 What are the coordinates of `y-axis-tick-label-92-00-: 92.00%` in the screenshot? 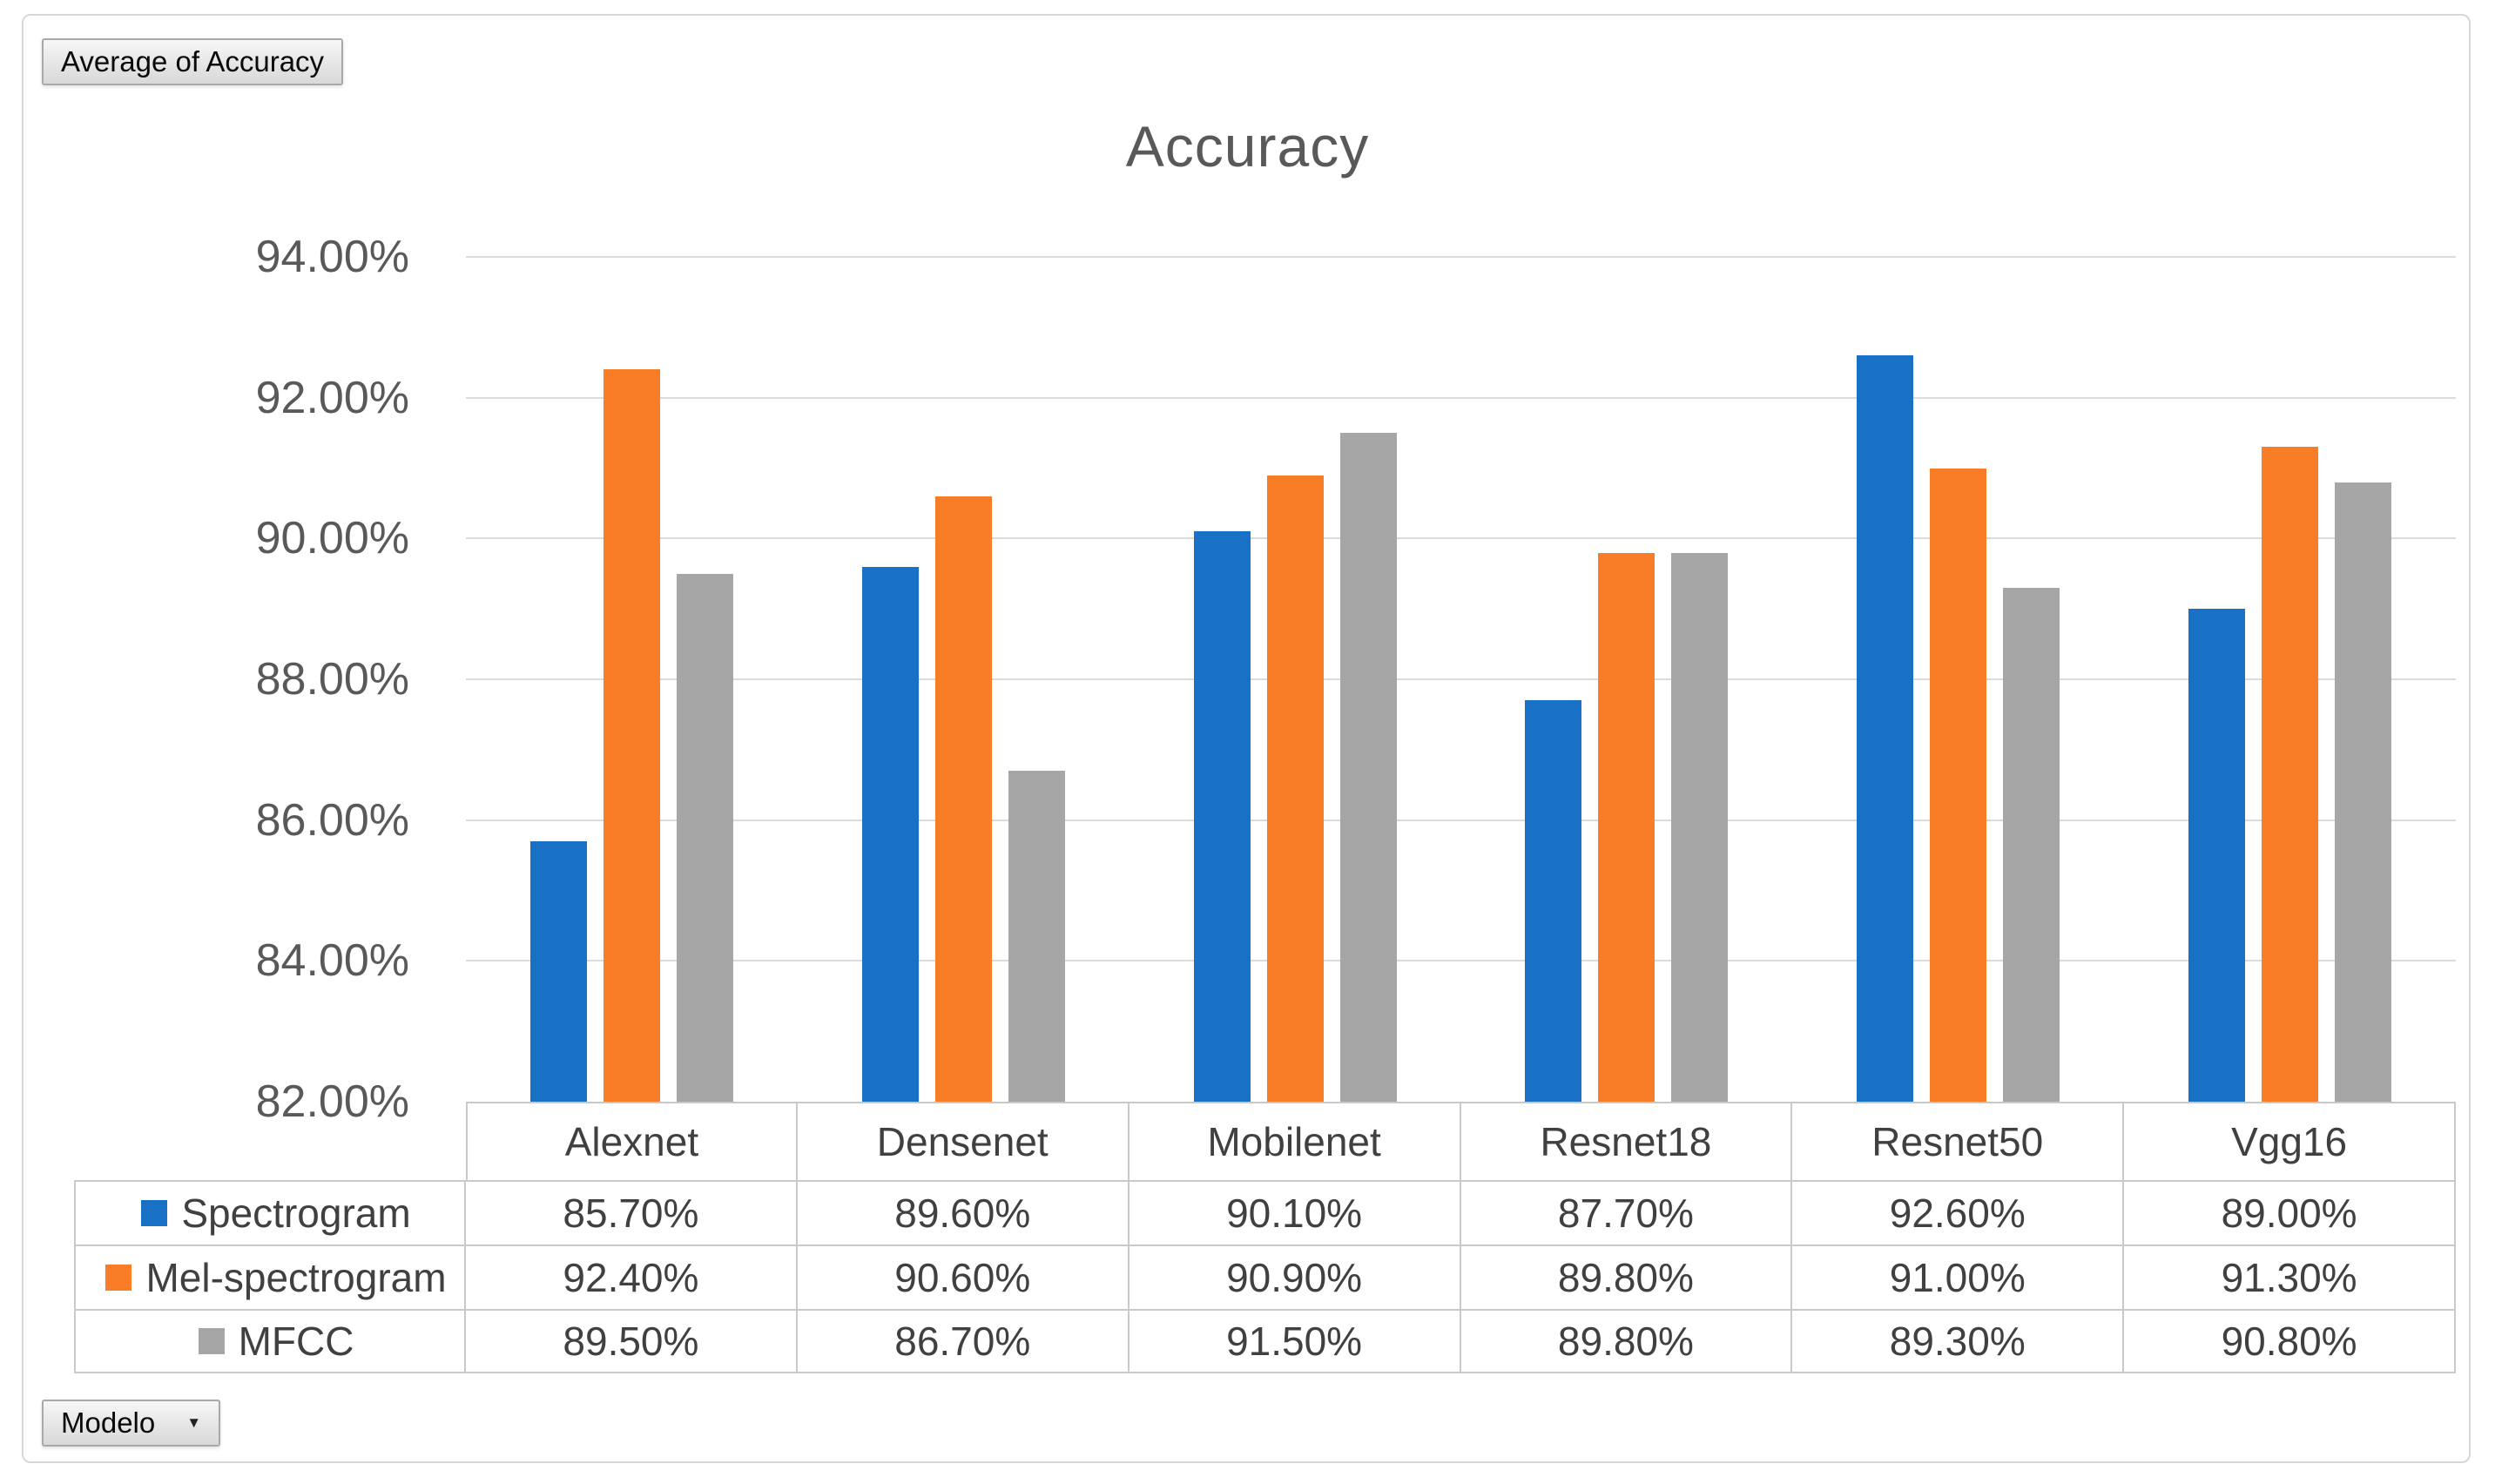 It's located at (332, 397).